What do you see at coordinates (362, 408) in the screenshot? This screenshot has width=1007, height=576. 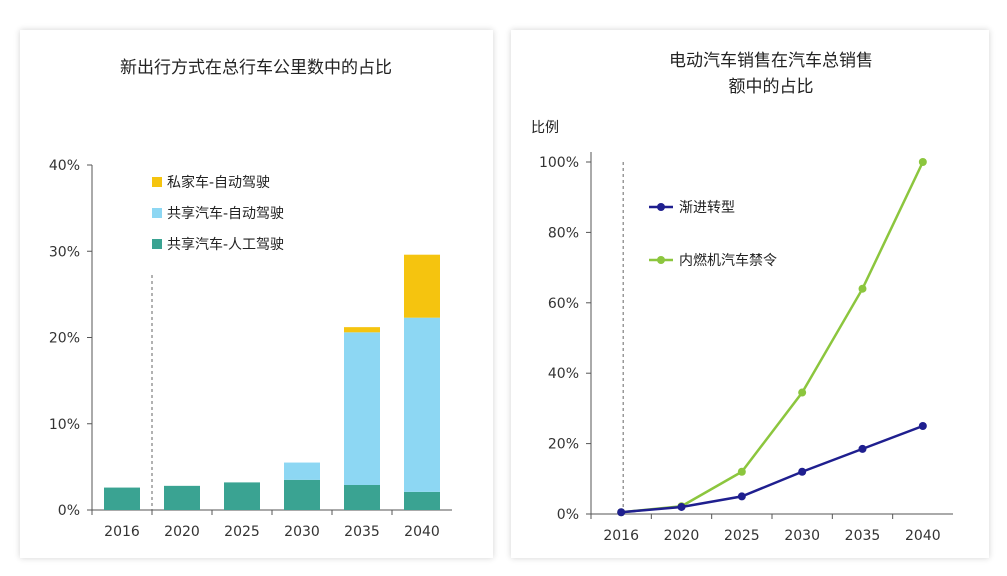 I see `bar-auto-shared-2035` at bounding box center [362, 408].